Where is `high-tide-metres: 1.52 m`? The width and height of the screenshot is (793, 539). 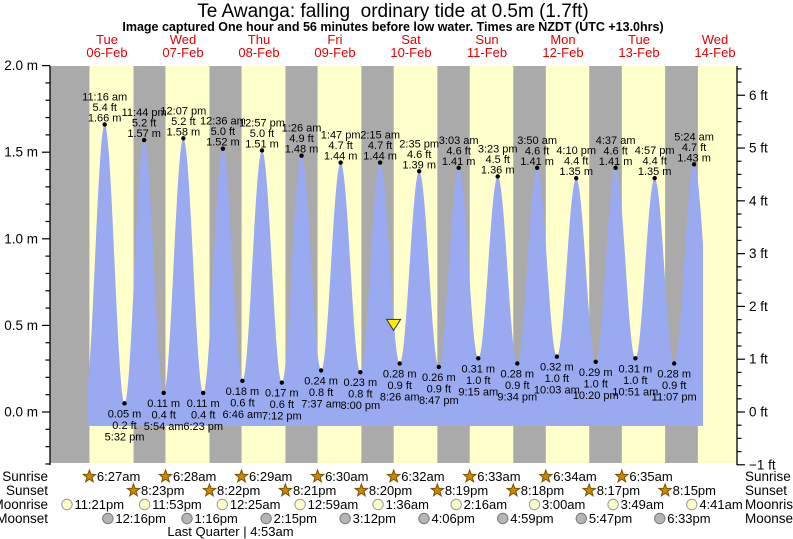
high-tide-metres: 1.52 m is located at coordinates (223, 143).